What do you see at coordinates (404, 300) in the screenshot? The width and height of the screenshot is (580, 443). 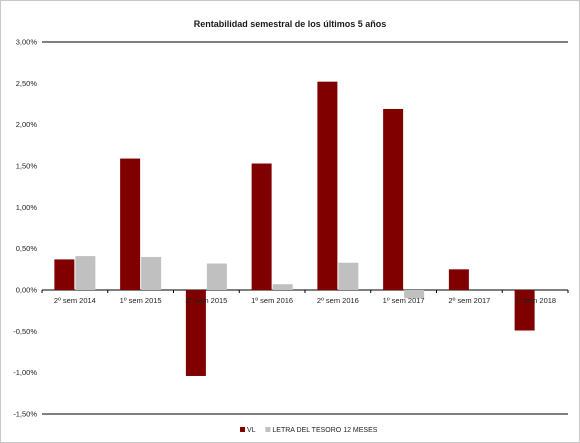 I see `x-category-label: 1º sem 2017` at bounding box center [404, 300].